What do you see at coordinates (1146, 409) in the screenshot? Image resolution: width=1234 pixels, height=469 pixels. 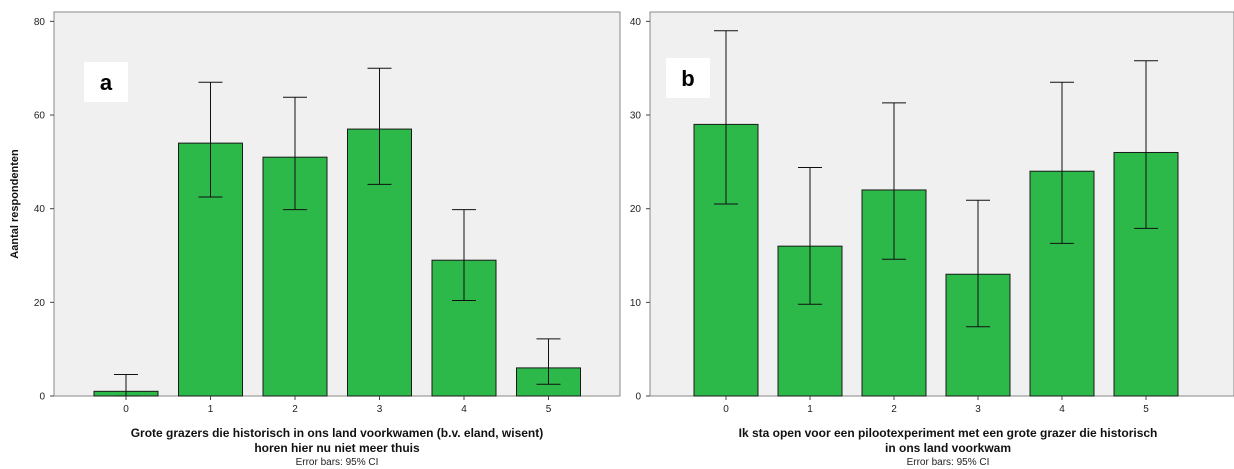 I see `x-tick-label-b-5: 5` at bounding box center [1146, 409].